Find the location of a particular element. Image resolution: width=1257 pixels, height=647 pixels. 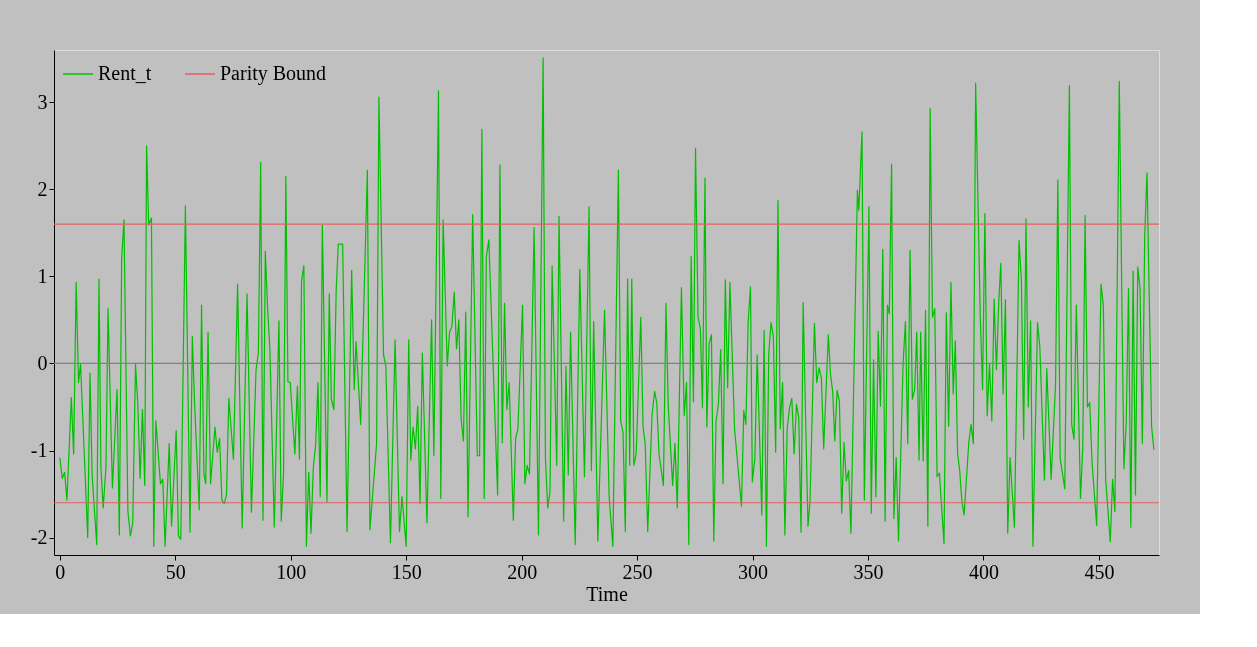

y-tick-label: 0 is located at coordinates (42, 362).